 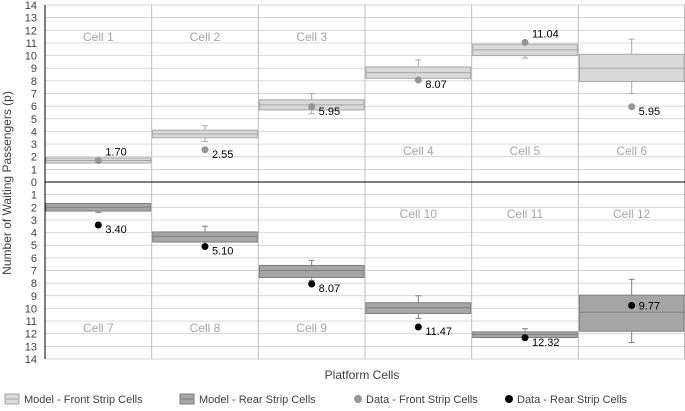 What do you see at coordinates (418, 151) in the screenshot?
I see `cell-label-front: Cell 4` at bounding box center [418, 151].